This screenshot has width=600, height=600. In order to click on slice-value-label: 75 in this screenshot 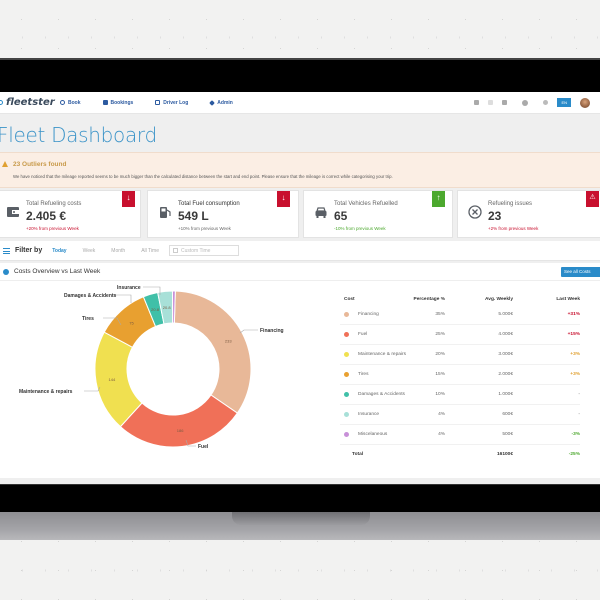, I will do `click(131, 322)`.